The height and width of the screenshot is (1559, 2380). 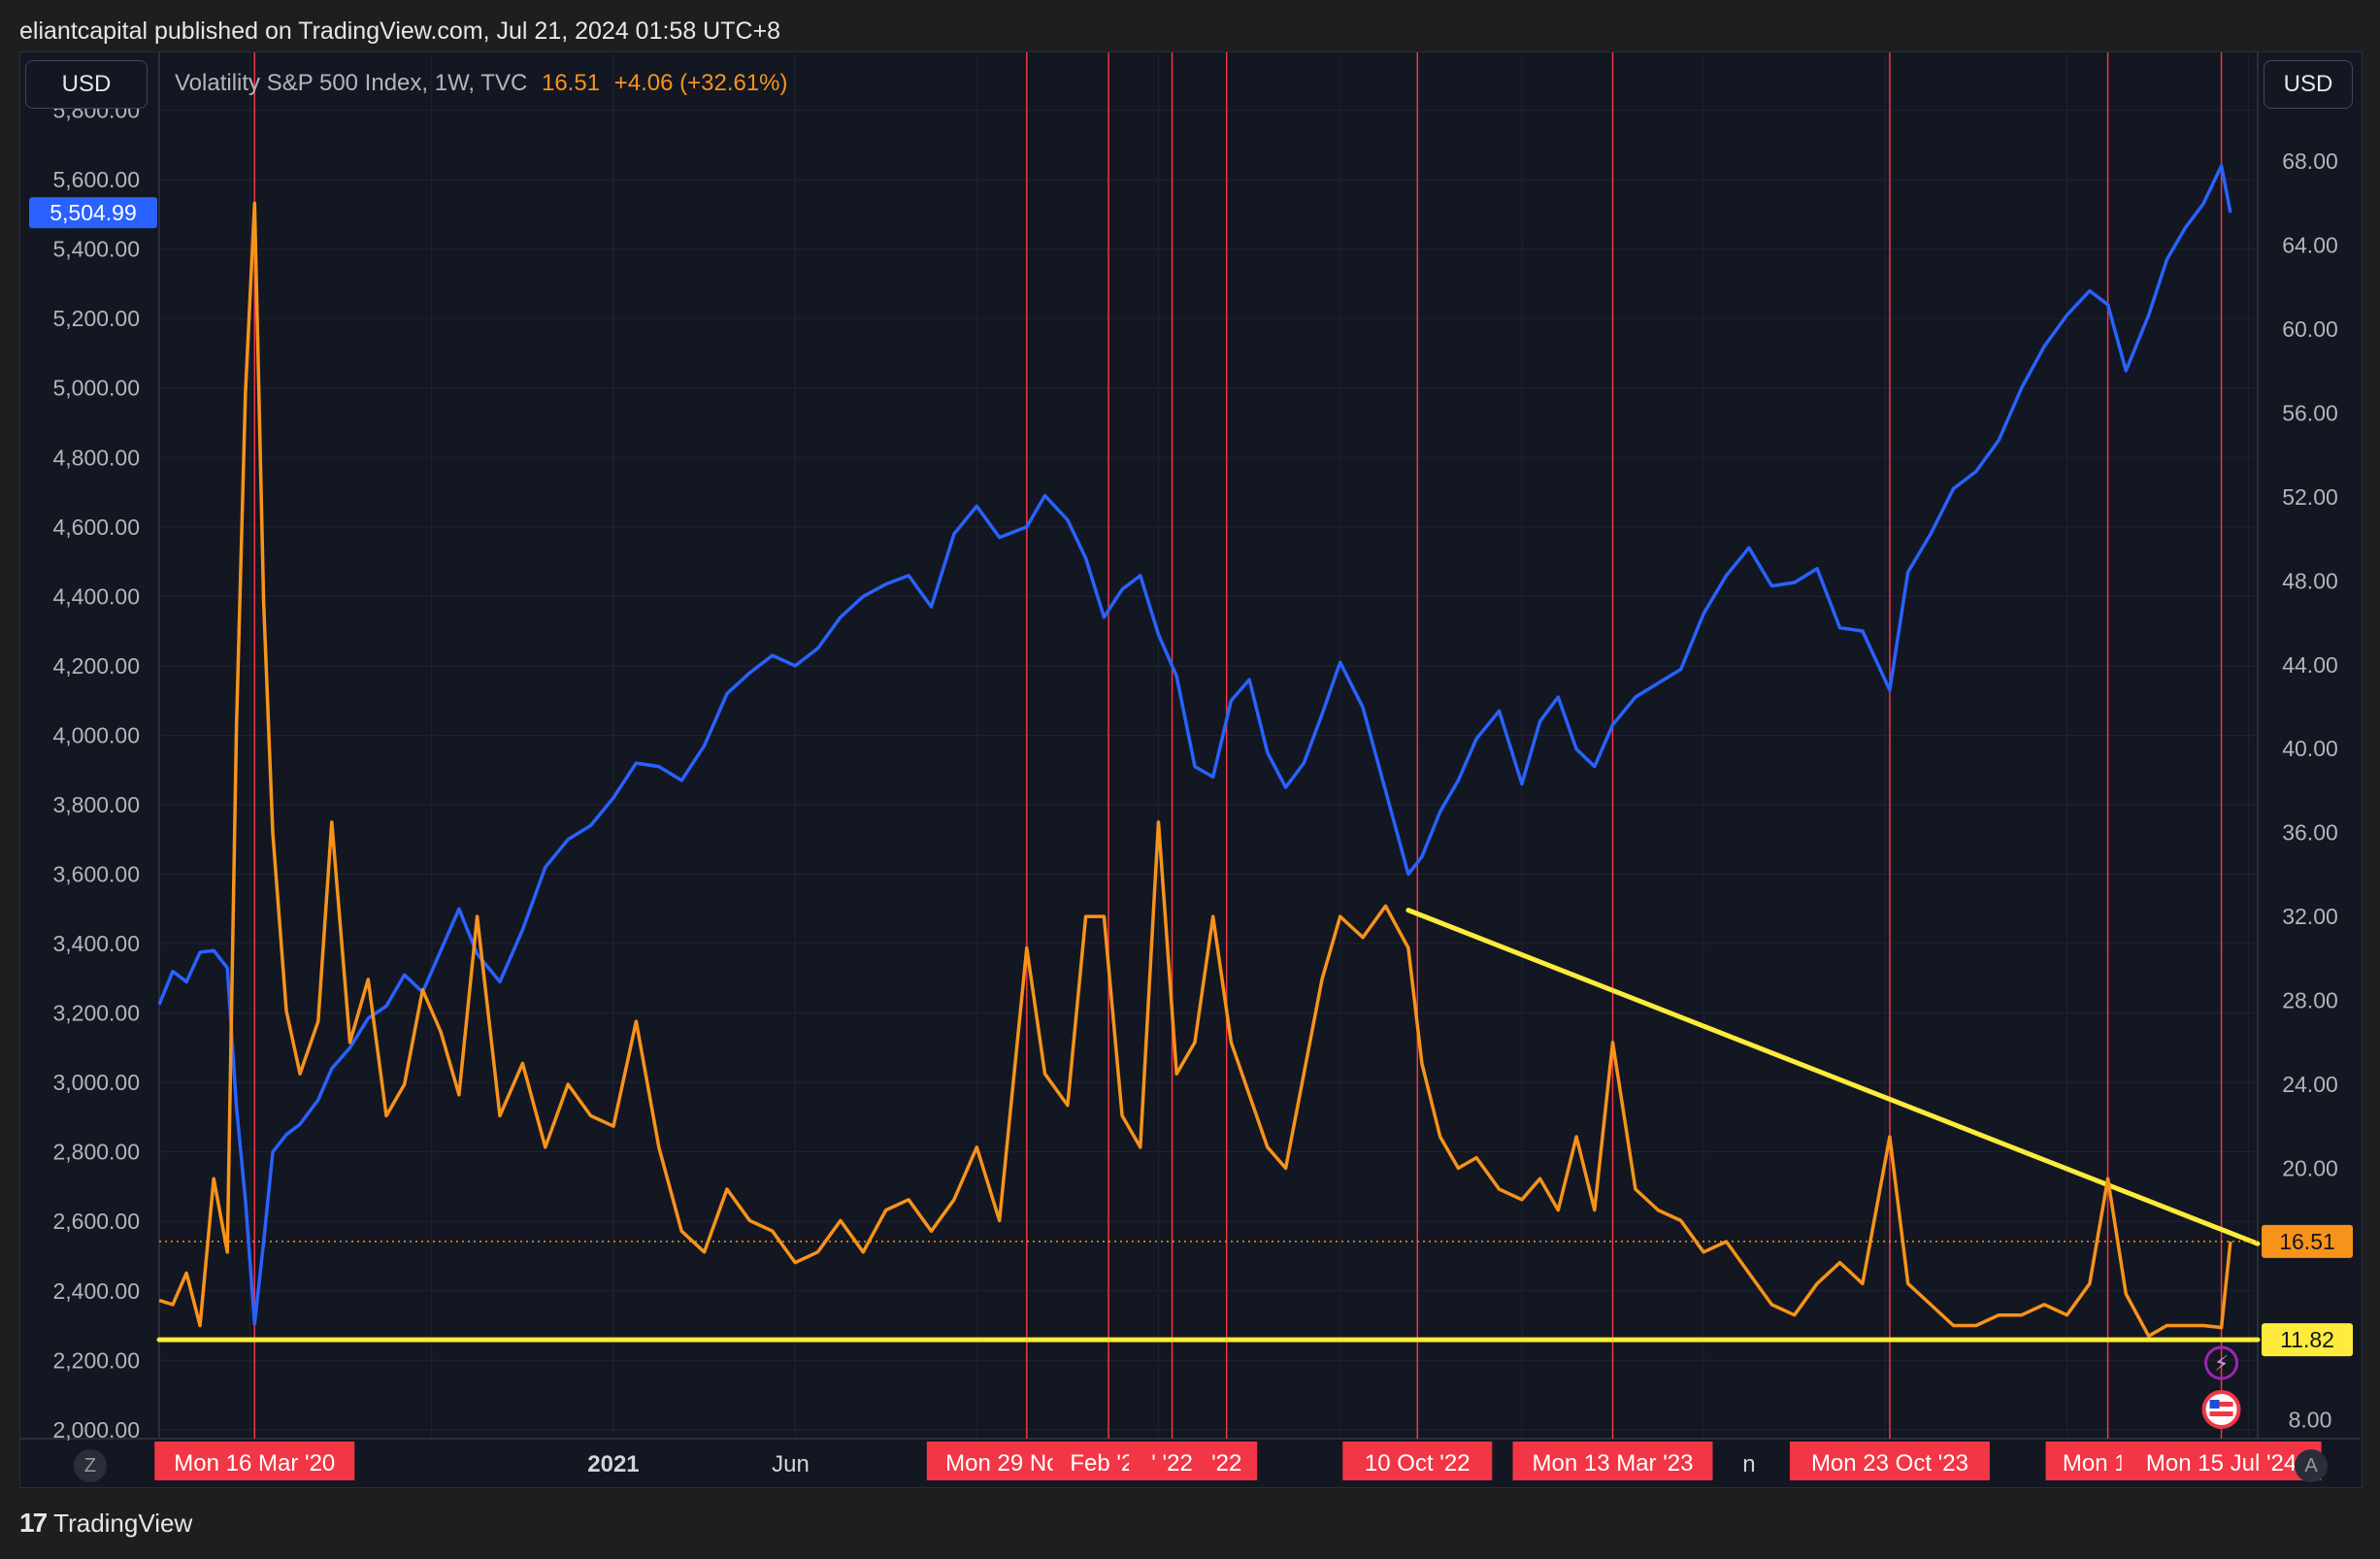 What do you see at coordinates (2310, 245) in the screenshot?
I see `right-axis-tick-label: 64.00` at bounding box center [2310, 245].